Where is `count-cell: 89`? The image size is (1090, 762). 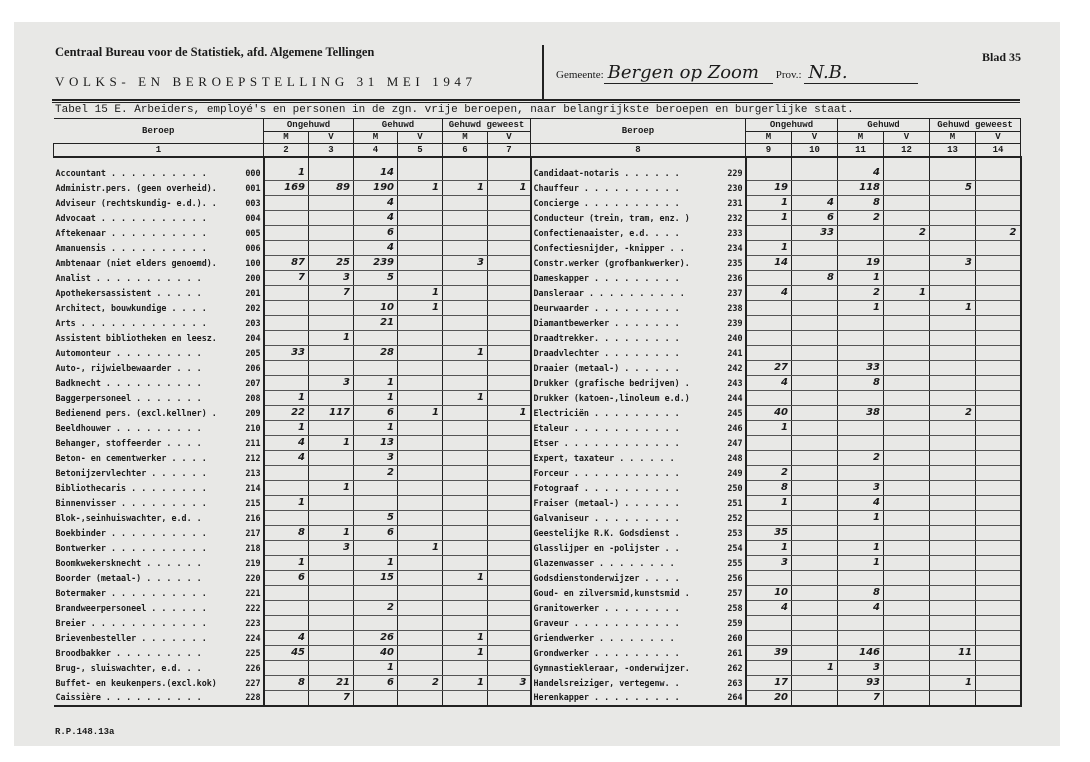 count-cell: 89 is located at coordinates (331, 188).